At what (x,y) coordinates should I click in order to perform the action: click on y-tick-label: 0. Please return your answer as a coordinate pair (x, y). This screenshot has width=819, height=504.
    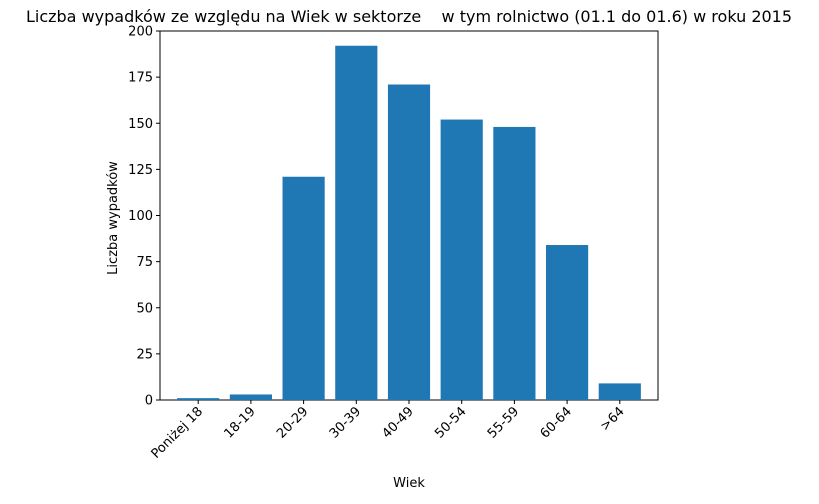
    Looking at the image, I should click on (149, 401).